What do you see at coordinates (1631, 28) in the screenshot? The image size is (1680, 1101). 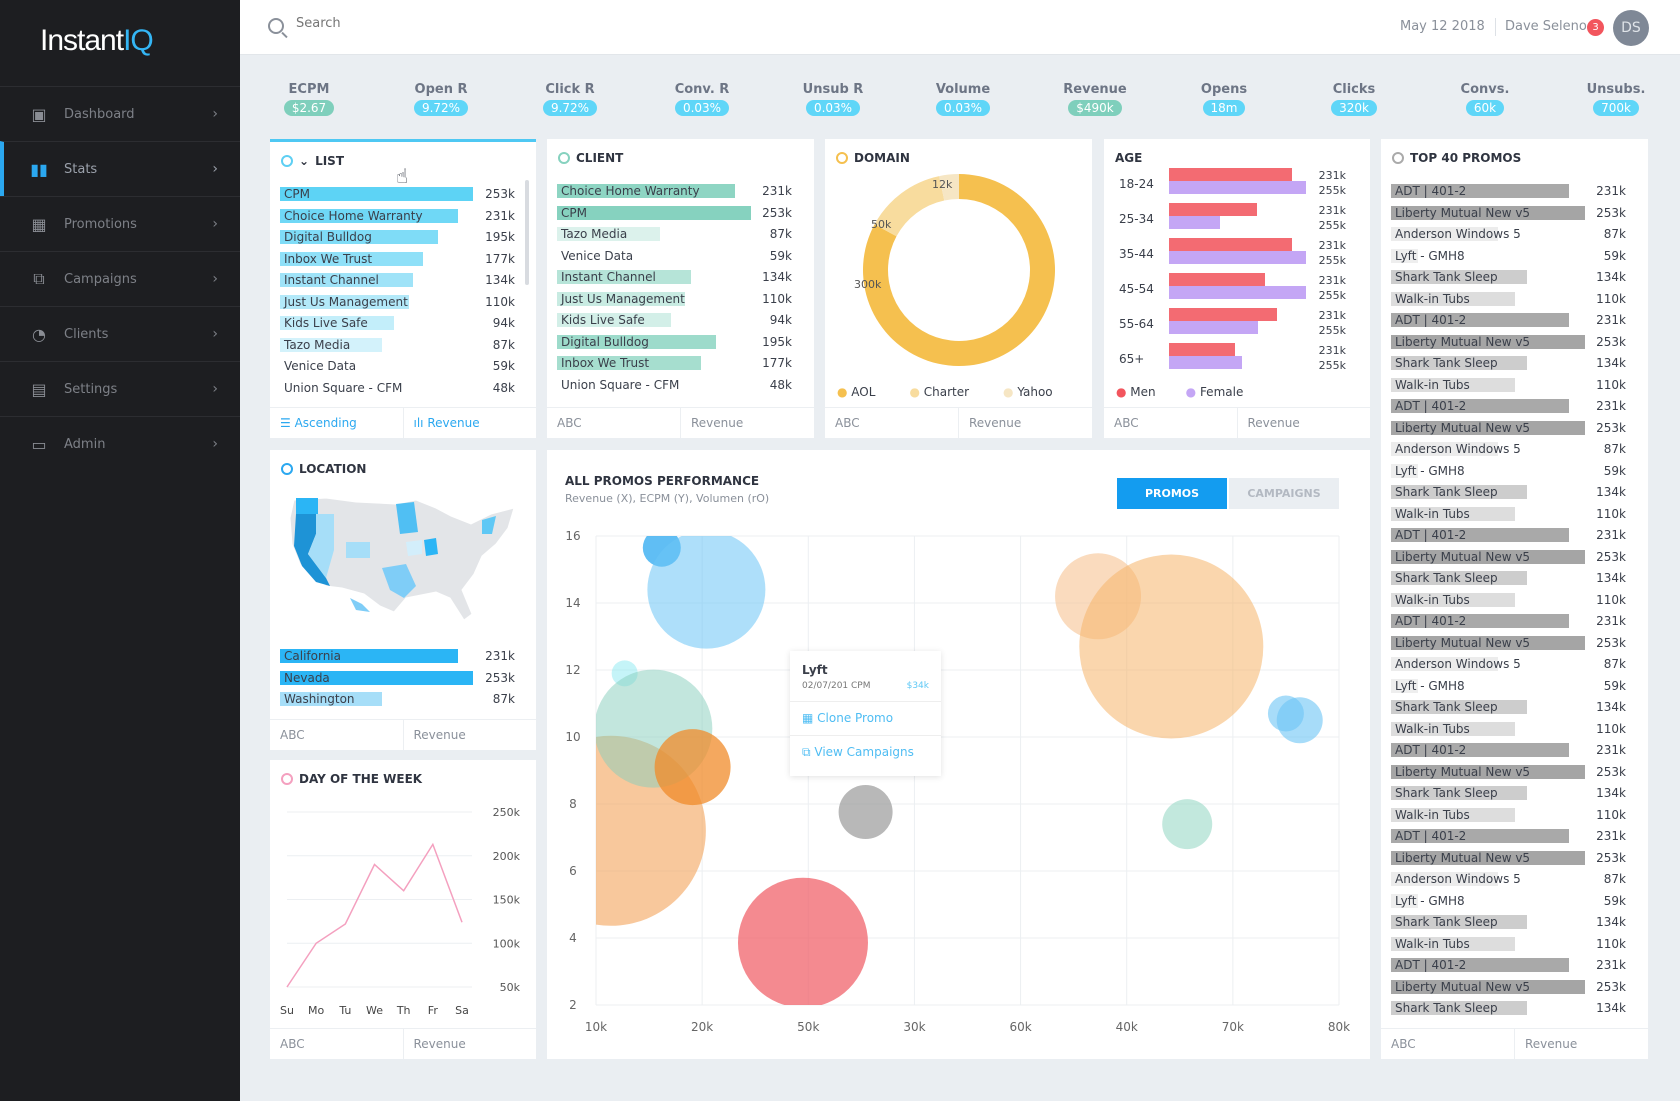 I see `avatar: DS` at bounding box center [1631, 28].